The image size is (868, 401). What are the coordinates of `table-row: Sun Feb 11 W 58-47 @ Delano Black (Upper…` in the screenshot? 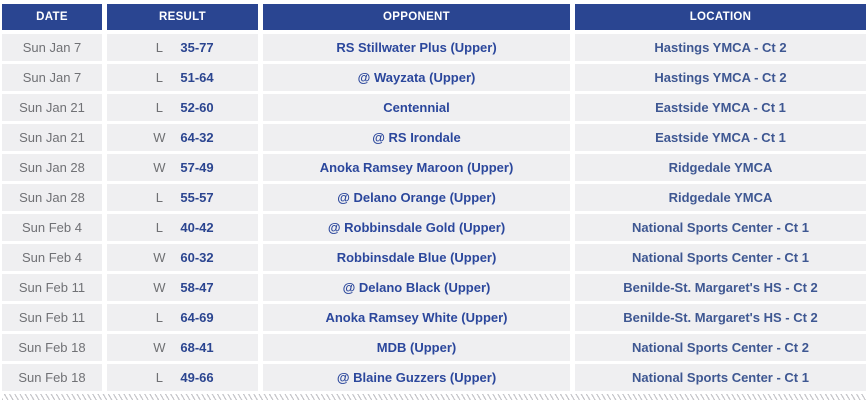 It's located at (434, 287).